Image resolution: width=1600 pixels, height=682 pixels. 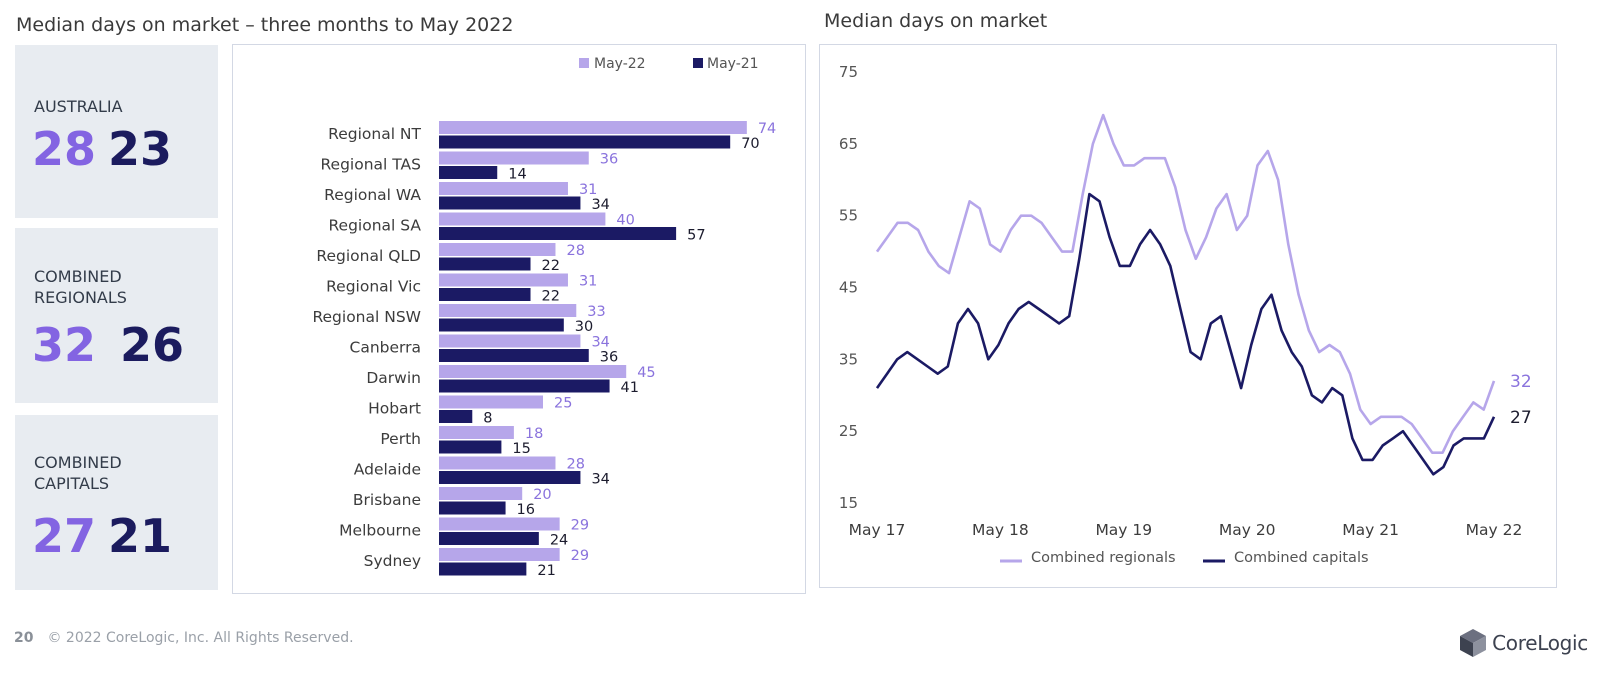 I want to click on category-label: Adelaide, so click(x=387, y=470).